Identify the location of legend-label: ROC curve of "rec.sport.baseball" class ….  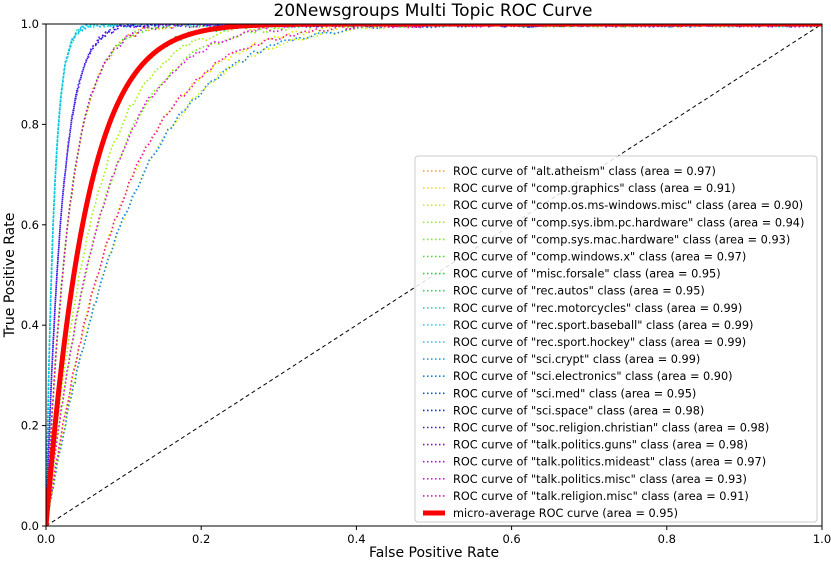
(603, 325).